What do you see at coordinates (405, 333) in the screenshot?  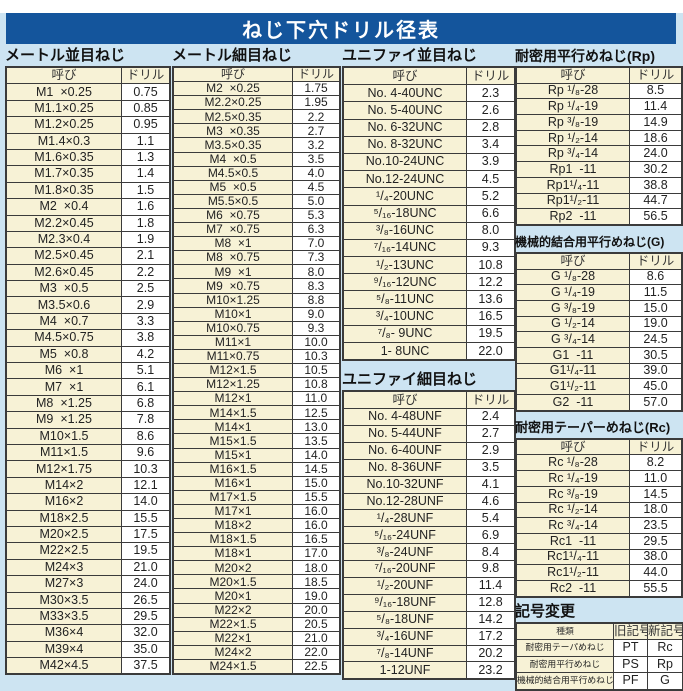 I see `thread-name-cell: ⁷/₈- 9UNC` at bounding box center [405, 333].